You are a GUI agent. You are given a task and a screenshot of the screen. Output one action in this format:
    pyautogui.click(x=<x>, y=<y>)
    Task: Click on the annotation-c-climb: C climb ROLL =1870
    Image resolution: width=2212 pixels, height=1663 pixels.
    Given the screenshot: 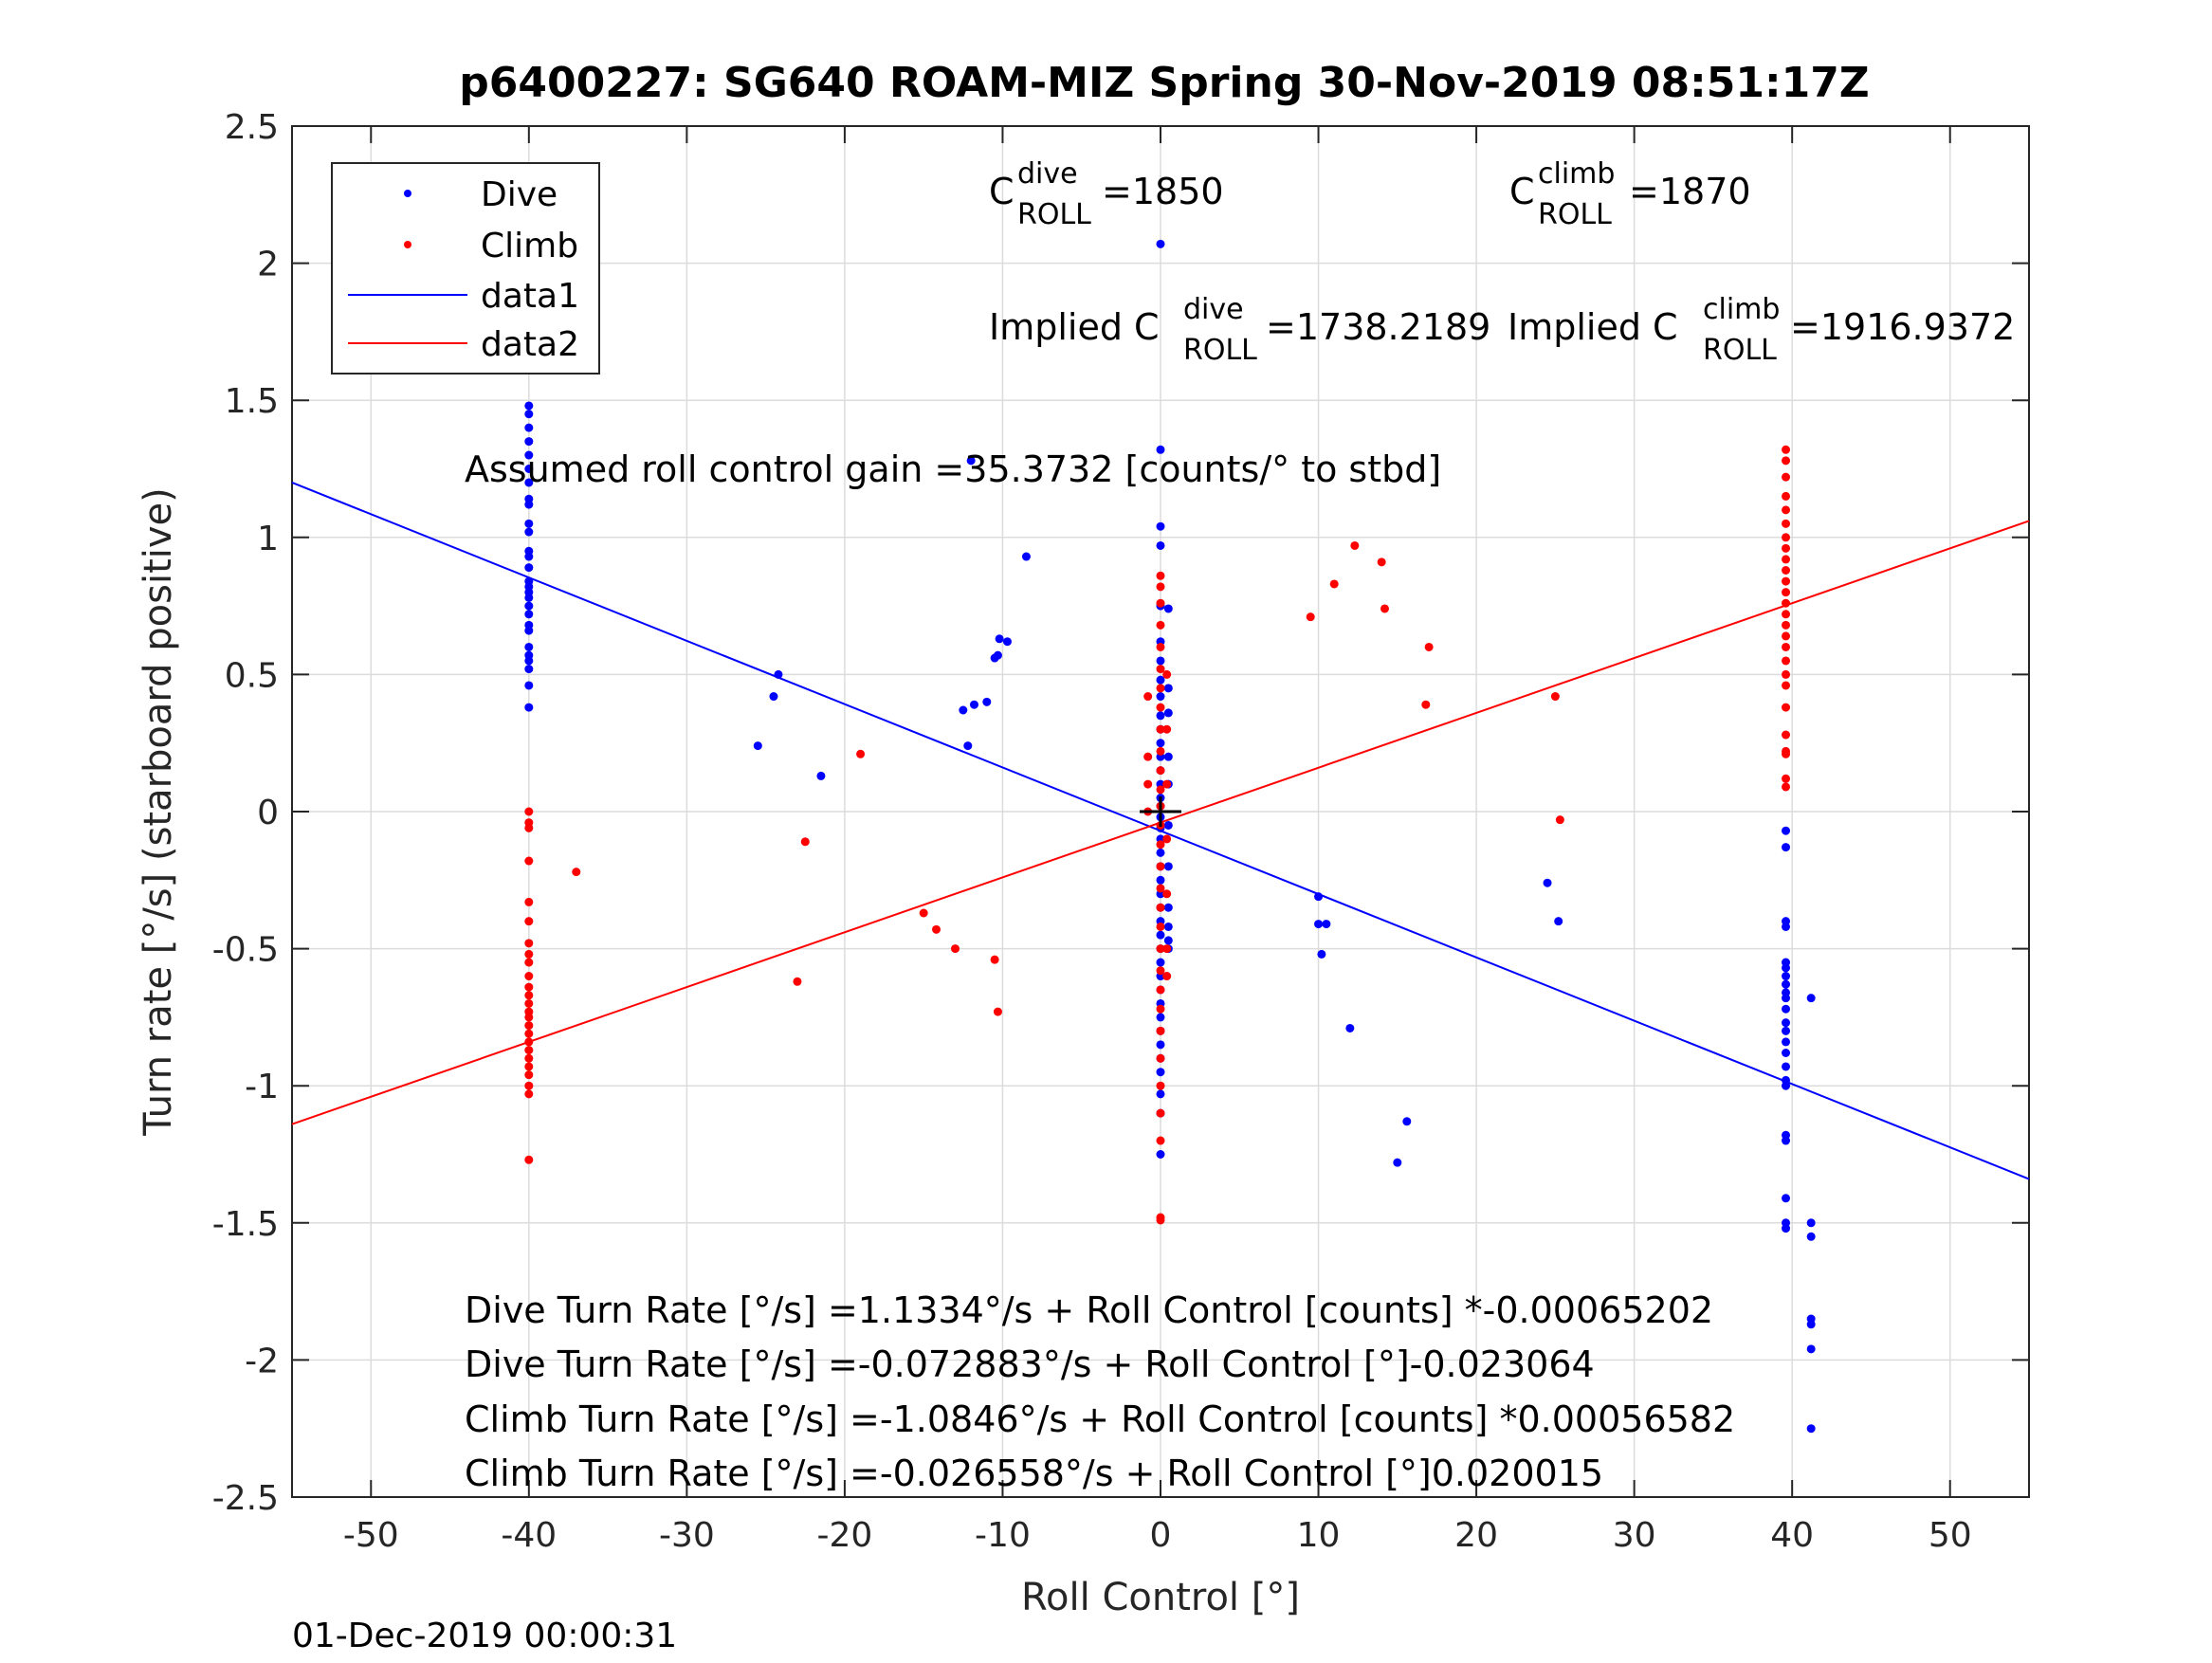 What is the action you would take?
    pyautogui.click(x=1630, y=194)
    